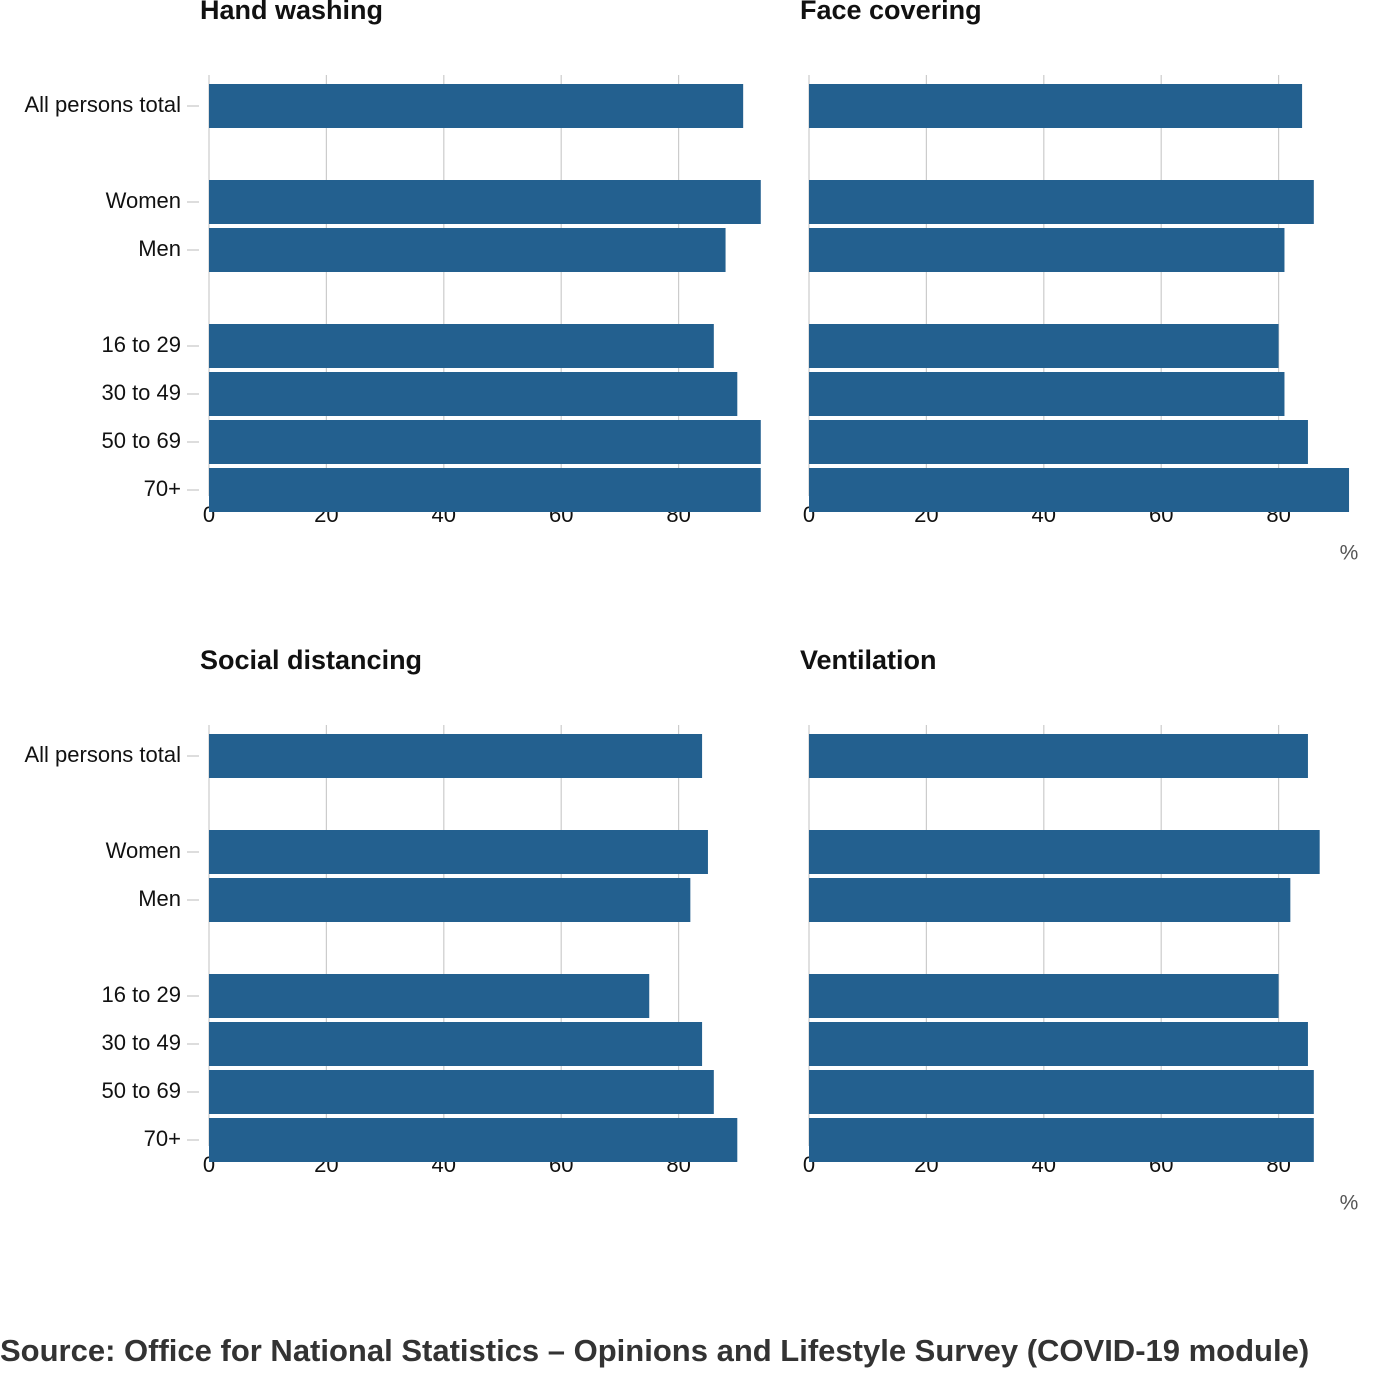 This screenshot has height=1378, width=1389. I want to click on panel-title: Face covering, so click(891, 12).